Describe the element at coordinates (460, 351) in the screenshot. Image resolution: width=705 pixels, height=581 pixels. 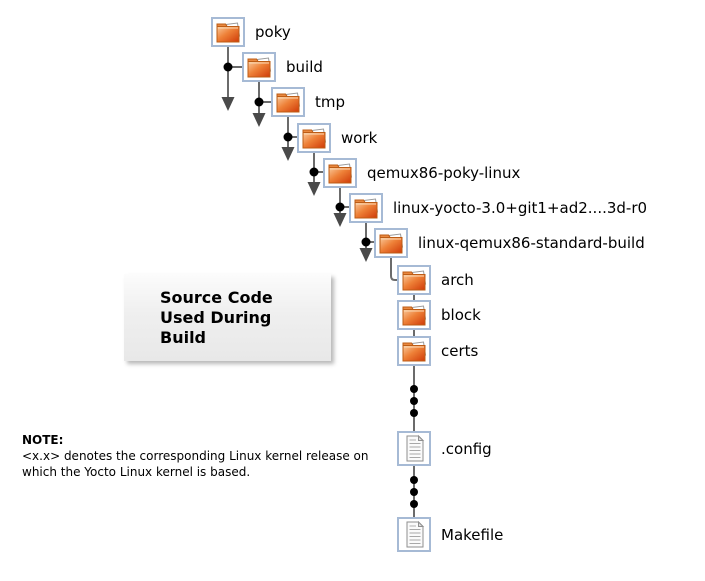
I see `tree-node-label: certs` at that location.